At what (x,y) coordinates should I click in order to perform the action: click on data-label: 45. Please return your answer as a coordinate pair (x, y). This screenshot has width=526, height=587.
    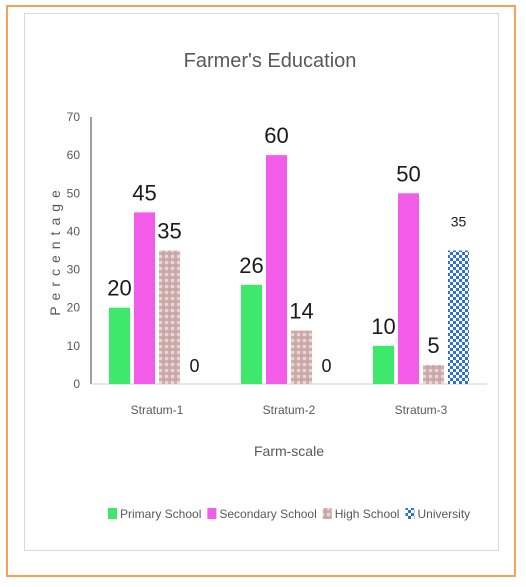
    Looking at the image, I should click on (144, 192).